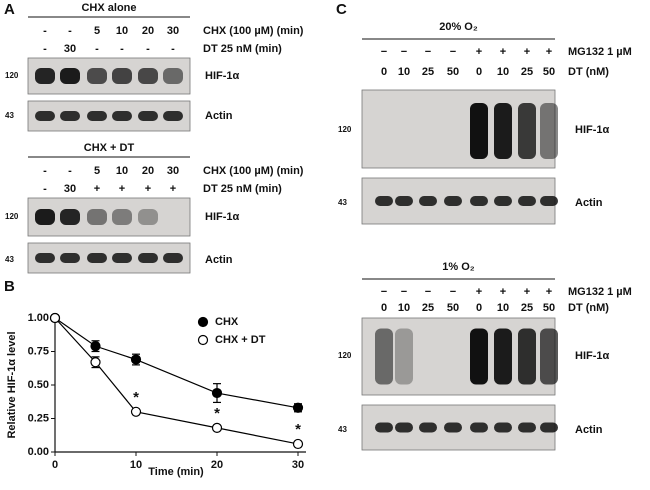 The image size is (650, 490). Describe the element at coordinates (97, 31) in the screenshot. I see `lane-condition: 5` at that location.